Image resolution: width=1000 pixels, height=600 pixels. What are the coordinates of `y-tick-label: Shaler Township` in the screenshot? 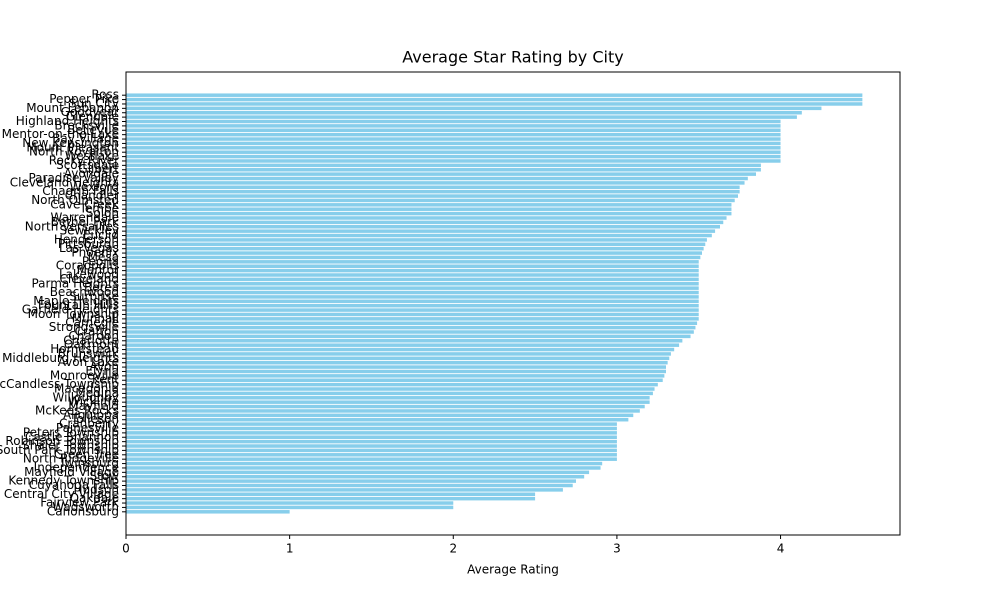 It's located at (70, 446).